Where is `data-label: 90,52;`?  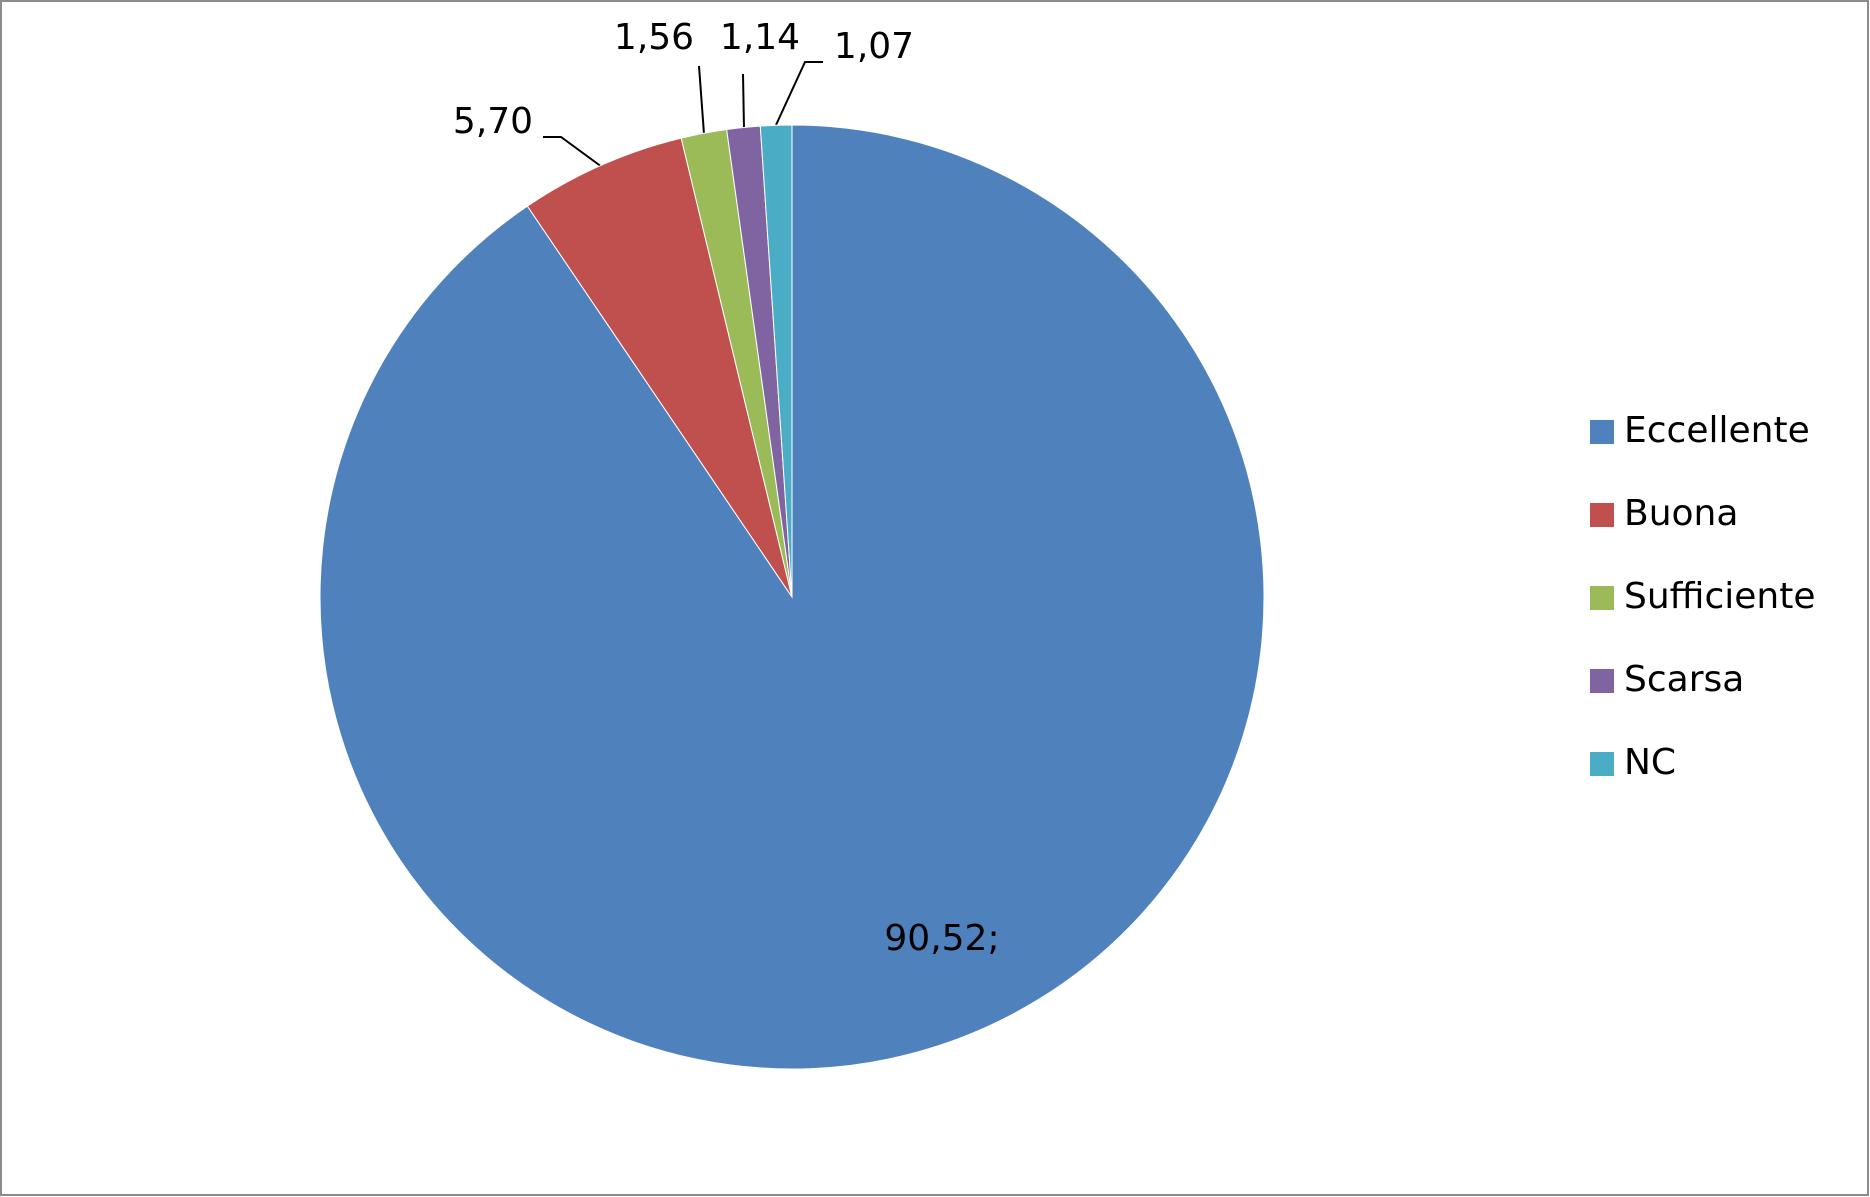
data-label: 90,52; is located at coordinates (941, 938).